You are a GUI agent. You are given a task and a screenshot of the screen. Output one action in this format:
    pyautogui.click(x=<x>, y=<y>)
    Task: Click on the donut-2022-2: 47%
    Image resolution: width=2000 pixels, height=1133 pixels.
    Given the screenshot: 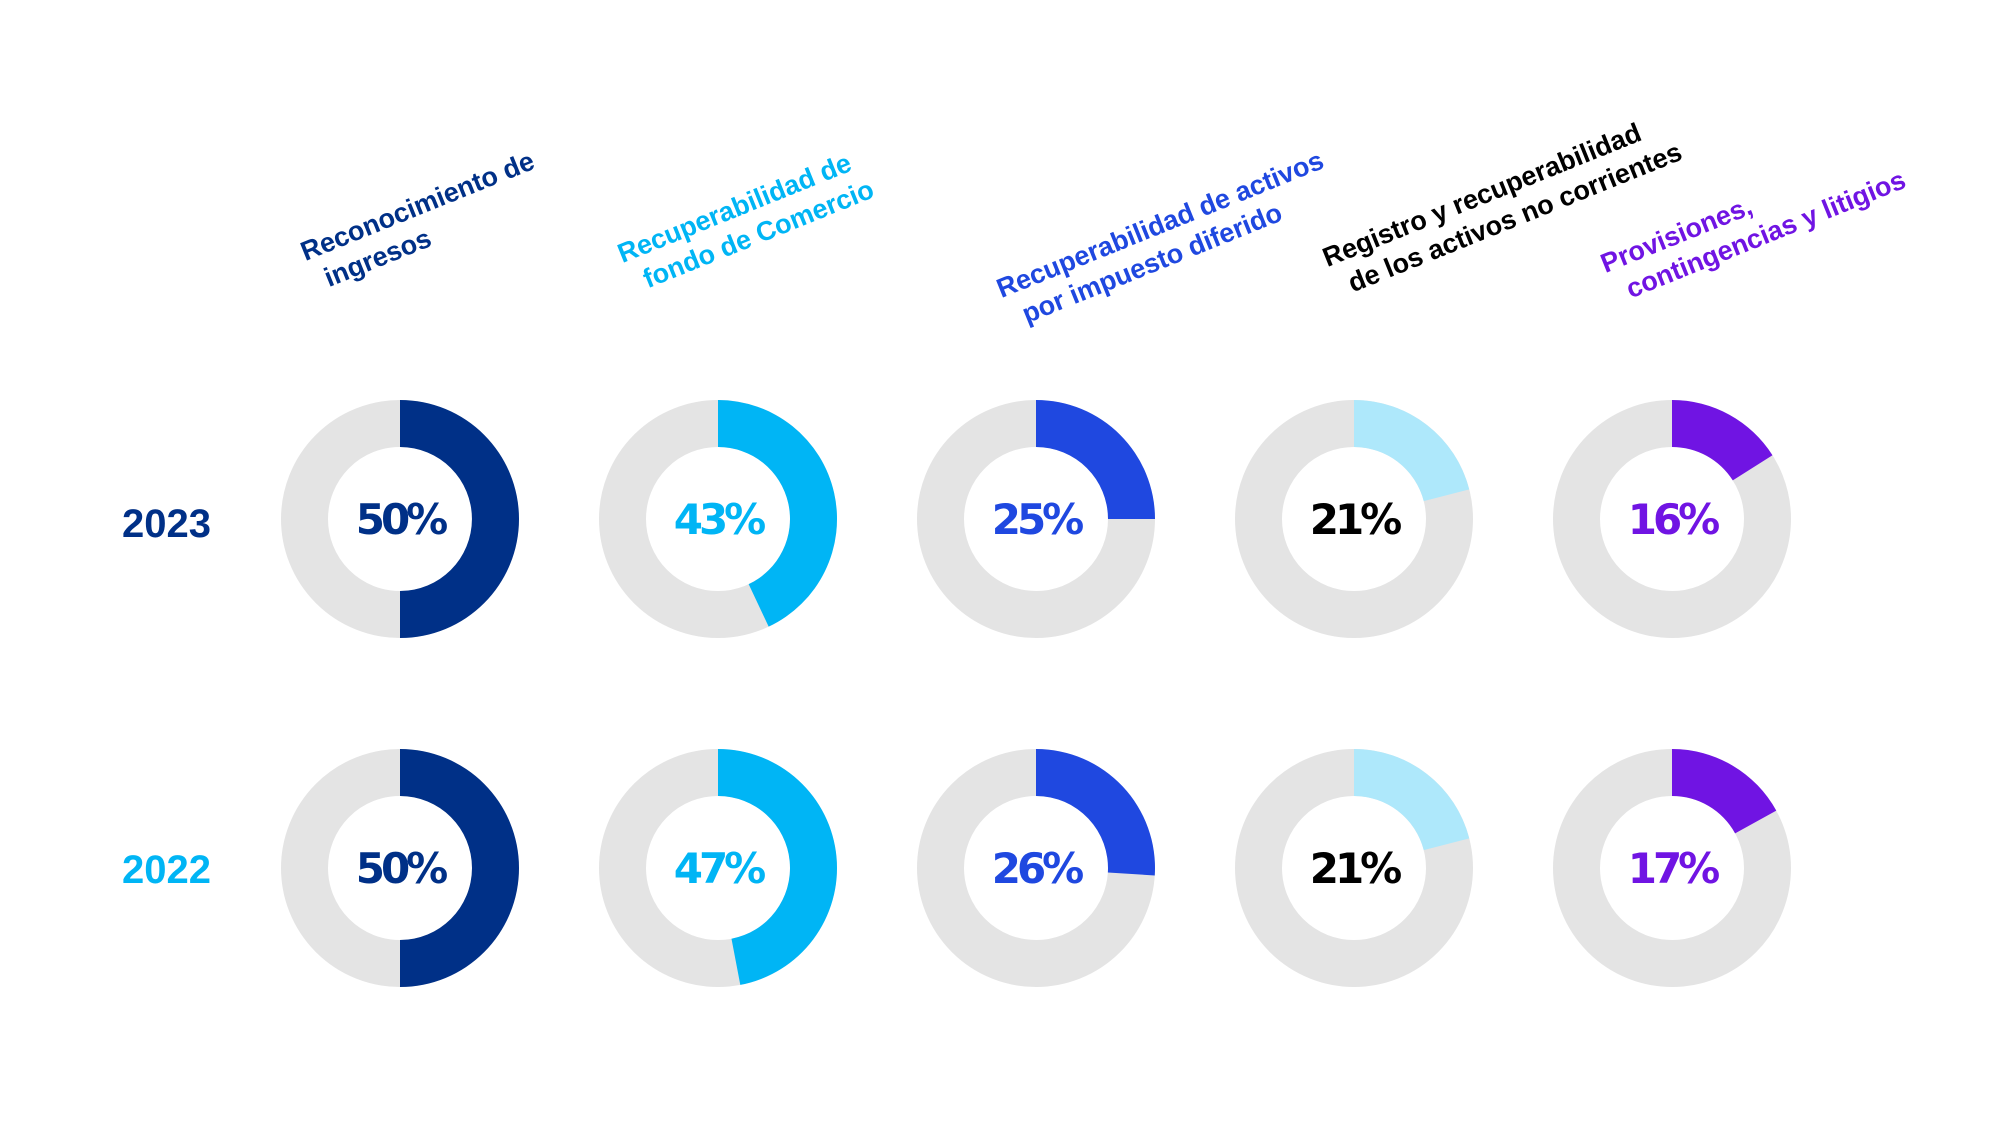 What is the action you would take?
    pyautogui.click(x=718, y=868)
    